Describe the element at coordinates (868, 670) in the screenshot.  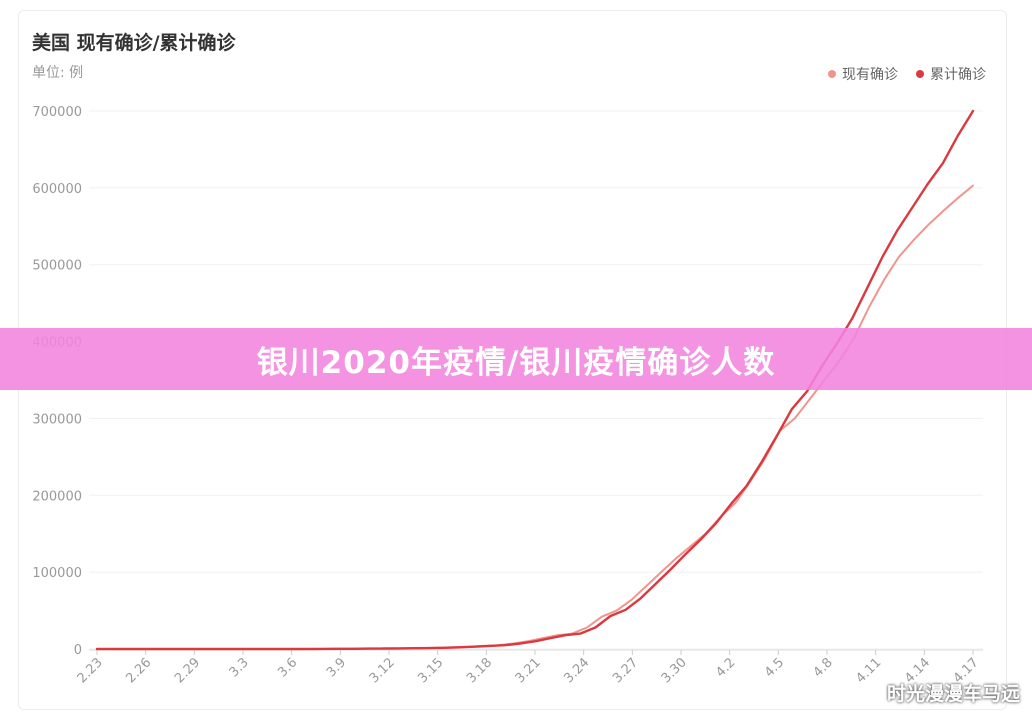
I see `x-tick-label: 4.11` at that location.